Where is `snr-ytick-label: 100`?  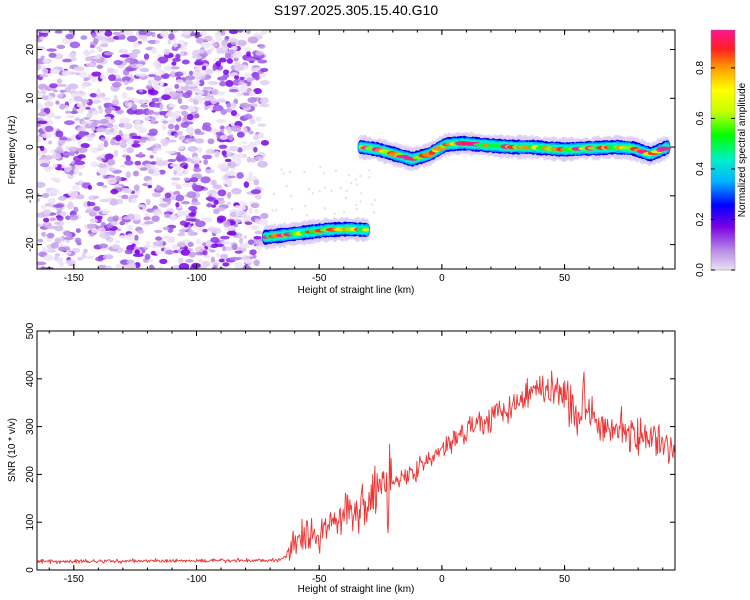 snr-ytick-label: 100 is located at coordinates (30, 521).